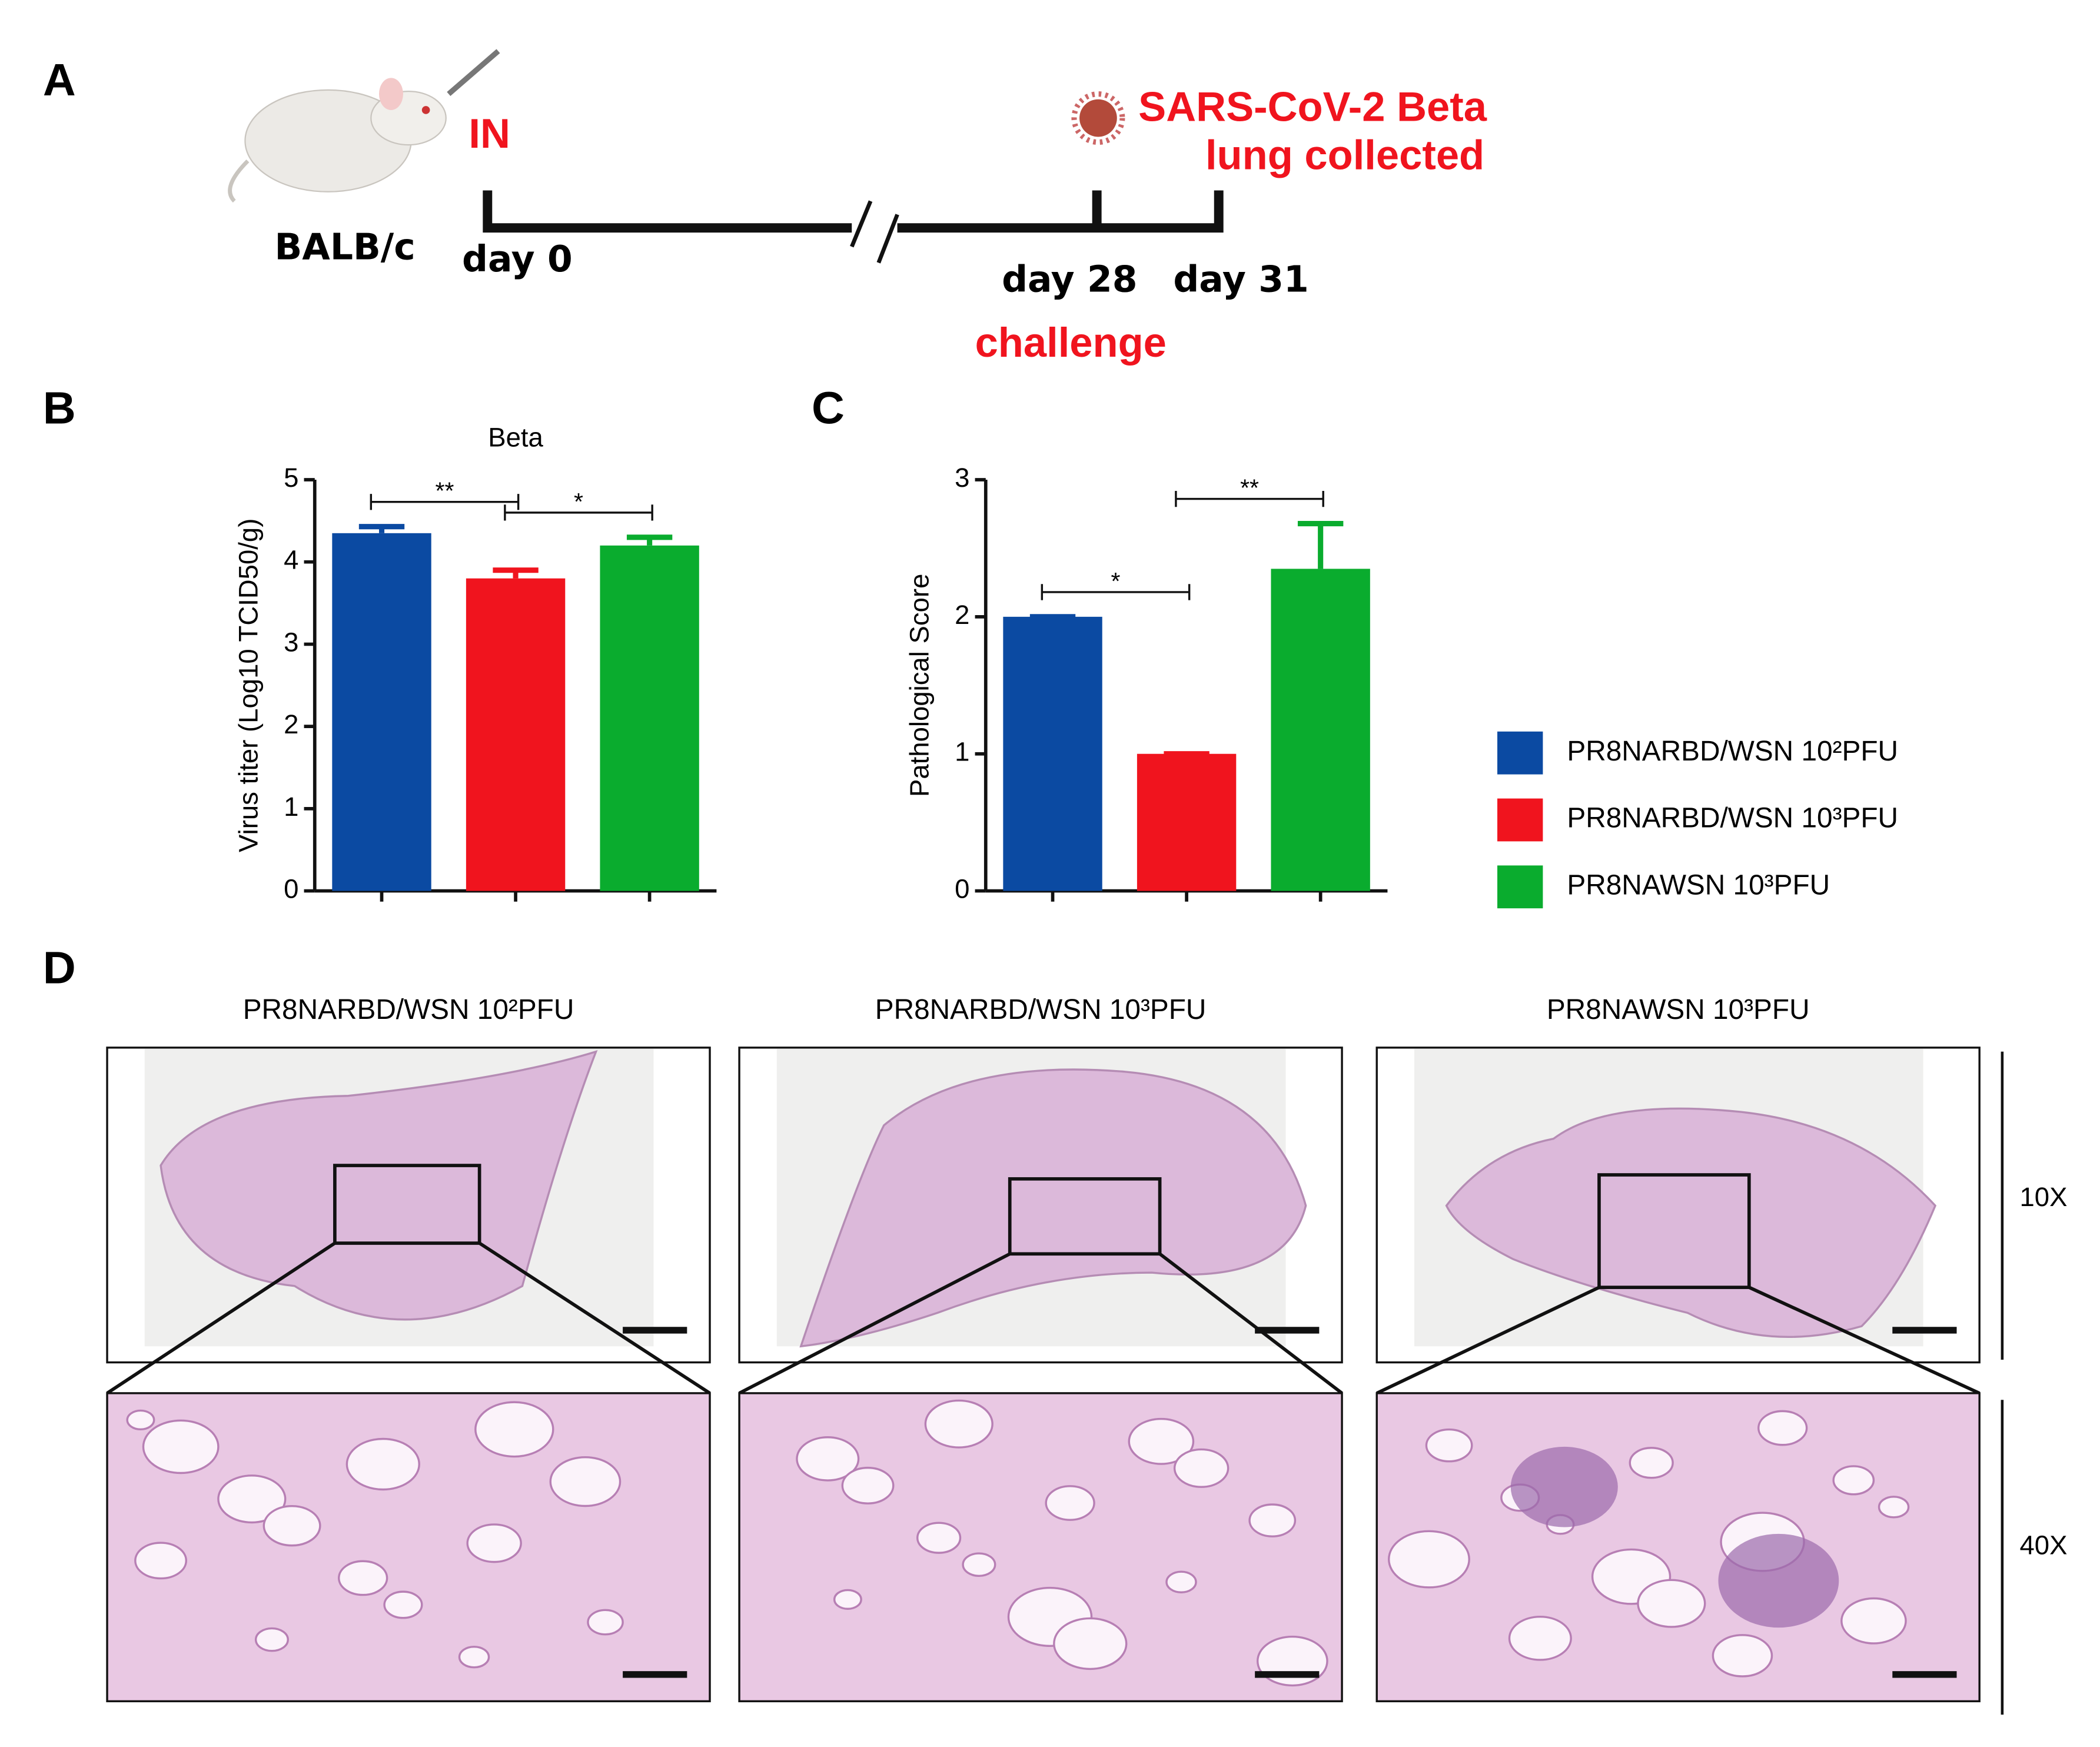 Image resolution: width=2100 pixels, height=1747 pixels. Describe the element at coordinates (1678, 1009) in the screenshot. I see `histology-title: PR8NAWSN 10³PFU` at that location.